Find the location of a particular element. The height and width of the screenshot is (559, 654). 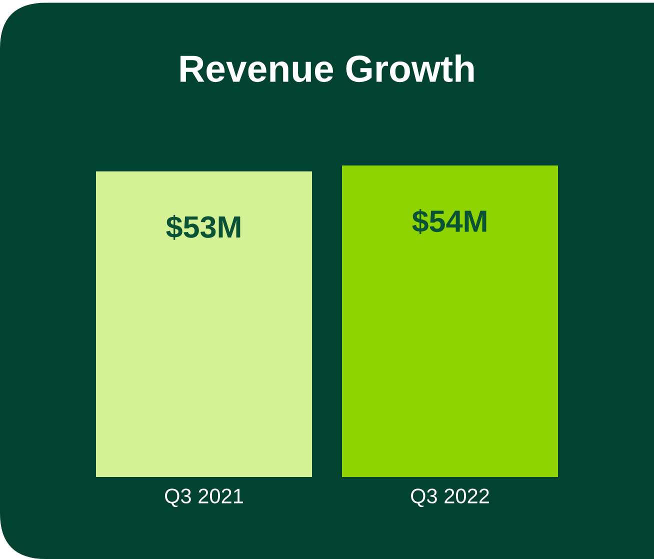

data-label: $54M is located at coordinates (449, 221).